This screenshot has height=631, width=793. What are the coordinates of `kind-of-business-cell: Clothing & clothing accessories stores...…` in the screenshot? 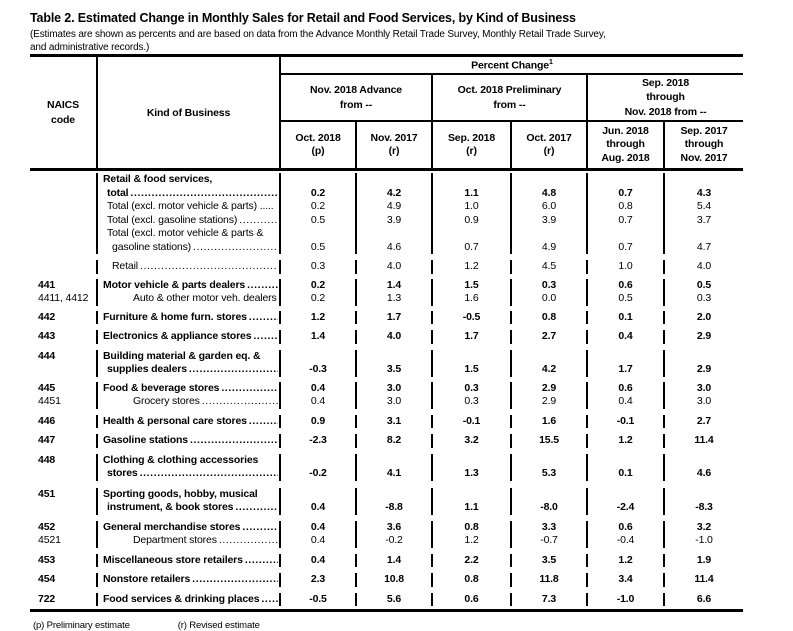 It's located at (189, 467).